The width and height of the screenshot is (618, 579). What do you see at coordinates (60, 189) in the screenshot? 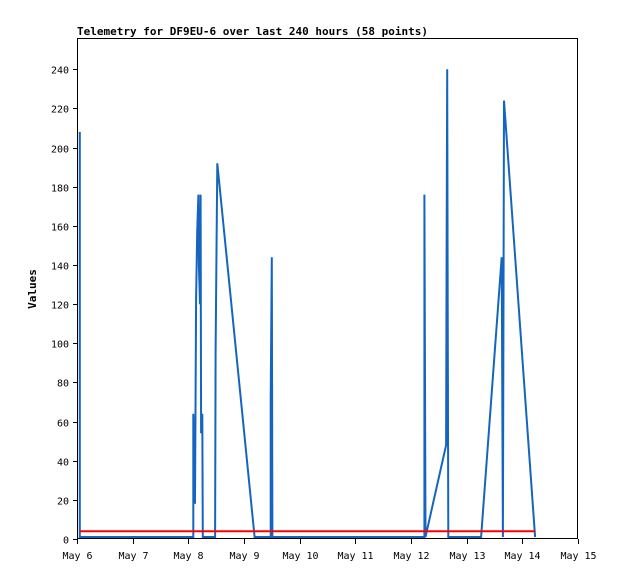
I see `y-tick-label: 180` at bounding box center [60, 189].